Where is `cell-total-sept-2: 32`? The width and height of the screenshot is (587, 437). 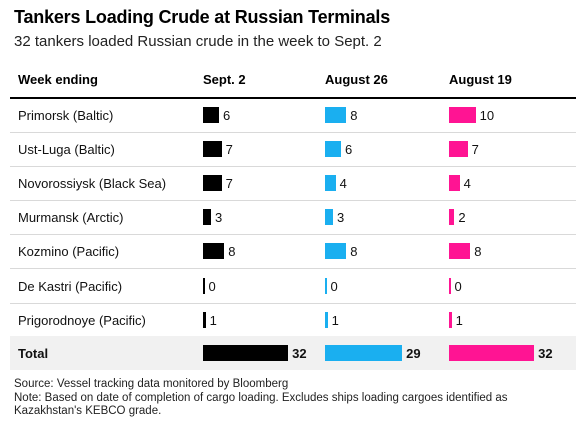 cell-total-sept-2: 32 is located at coordinates (255, 353).